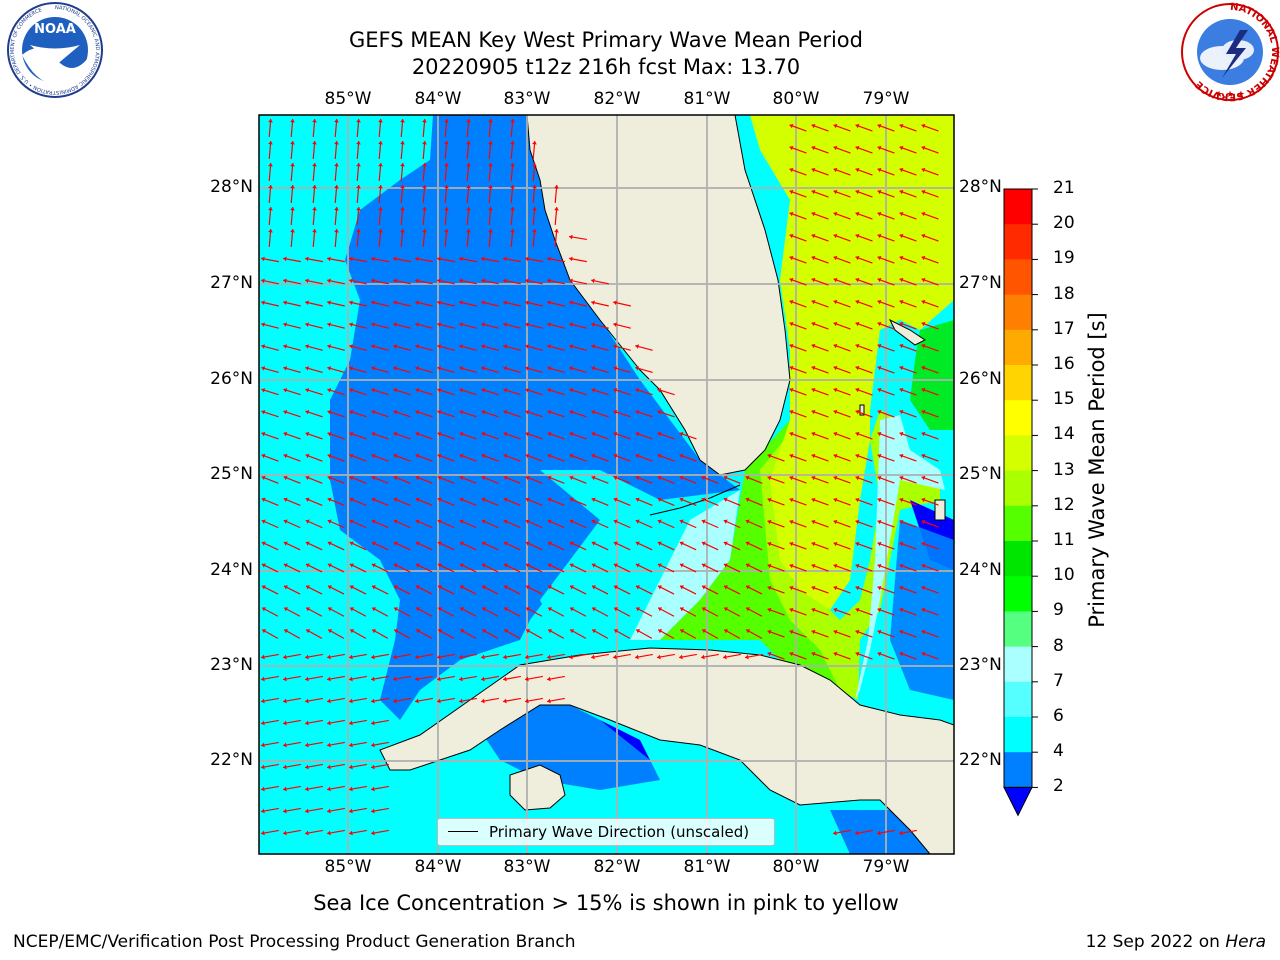 The width and height of the screenshot is (1280, 960). Describe the element at coordinates (438, 867) in the screenshot. I see `lon-label-bottom-84w: 84°W` at that location.